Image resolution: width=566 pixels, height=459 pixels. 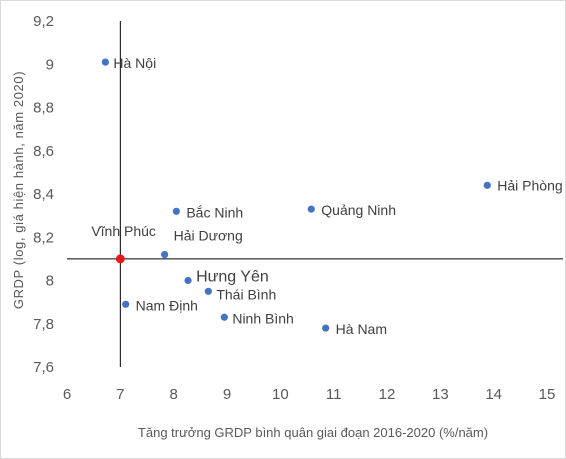 I want to click on data-label: Hà Nội, so click(x=134, y=63).